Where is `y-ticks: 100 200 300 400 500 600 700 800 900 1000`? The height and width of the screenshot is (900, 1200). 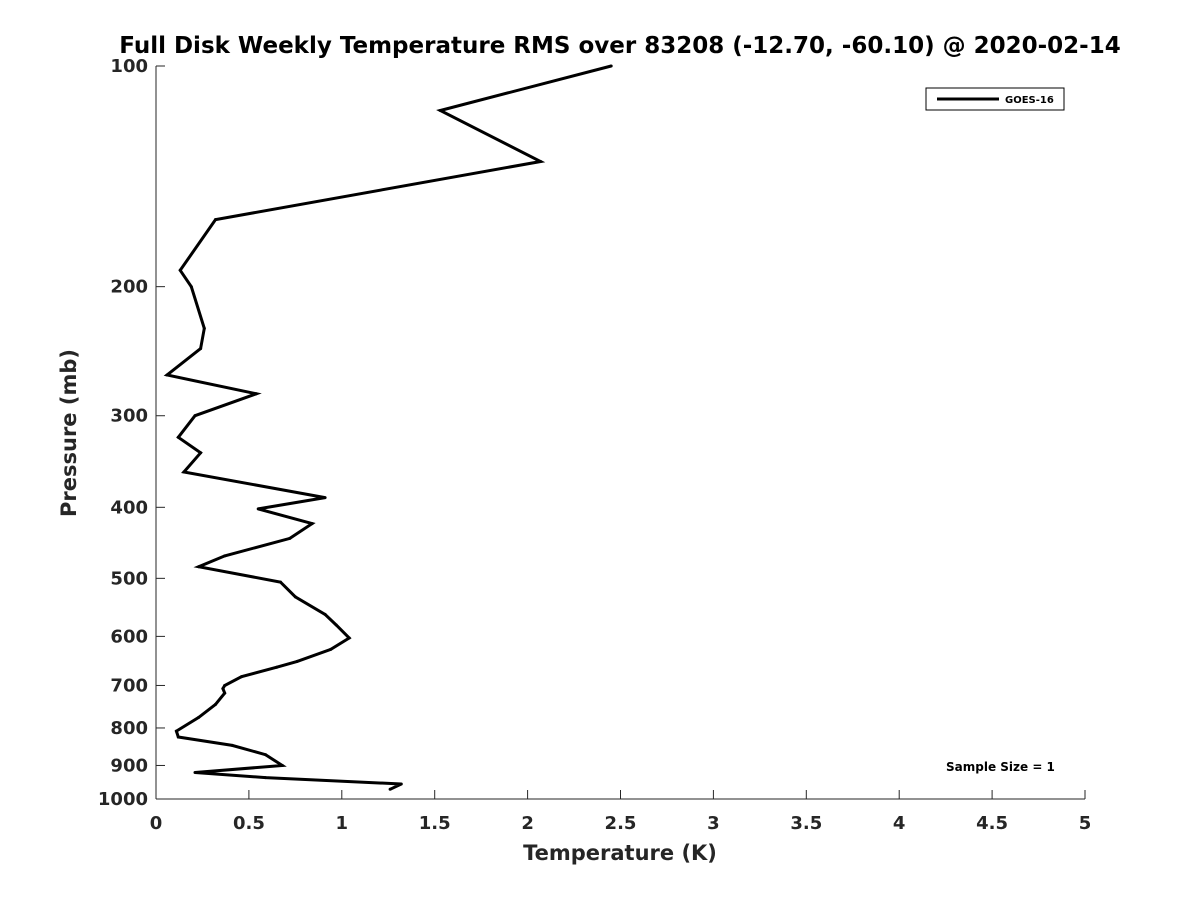 y-ticks: 100 200 300 400 500 600 700 800 900 1000 is located at coordinates (131, 433).